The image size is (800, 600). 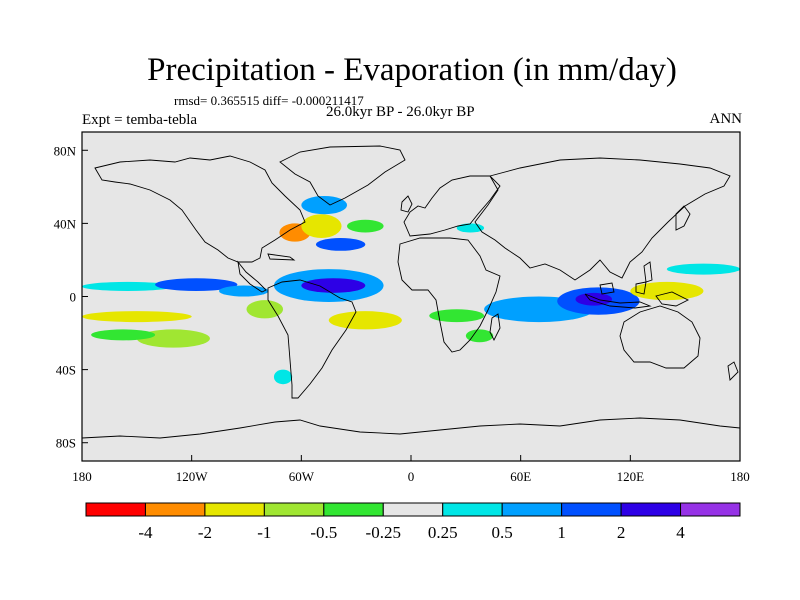 What do you see at coordinates (66, 370) in the screenshot?
I see `y-tick-label-3: 40S` at bounding box center [66, 370].